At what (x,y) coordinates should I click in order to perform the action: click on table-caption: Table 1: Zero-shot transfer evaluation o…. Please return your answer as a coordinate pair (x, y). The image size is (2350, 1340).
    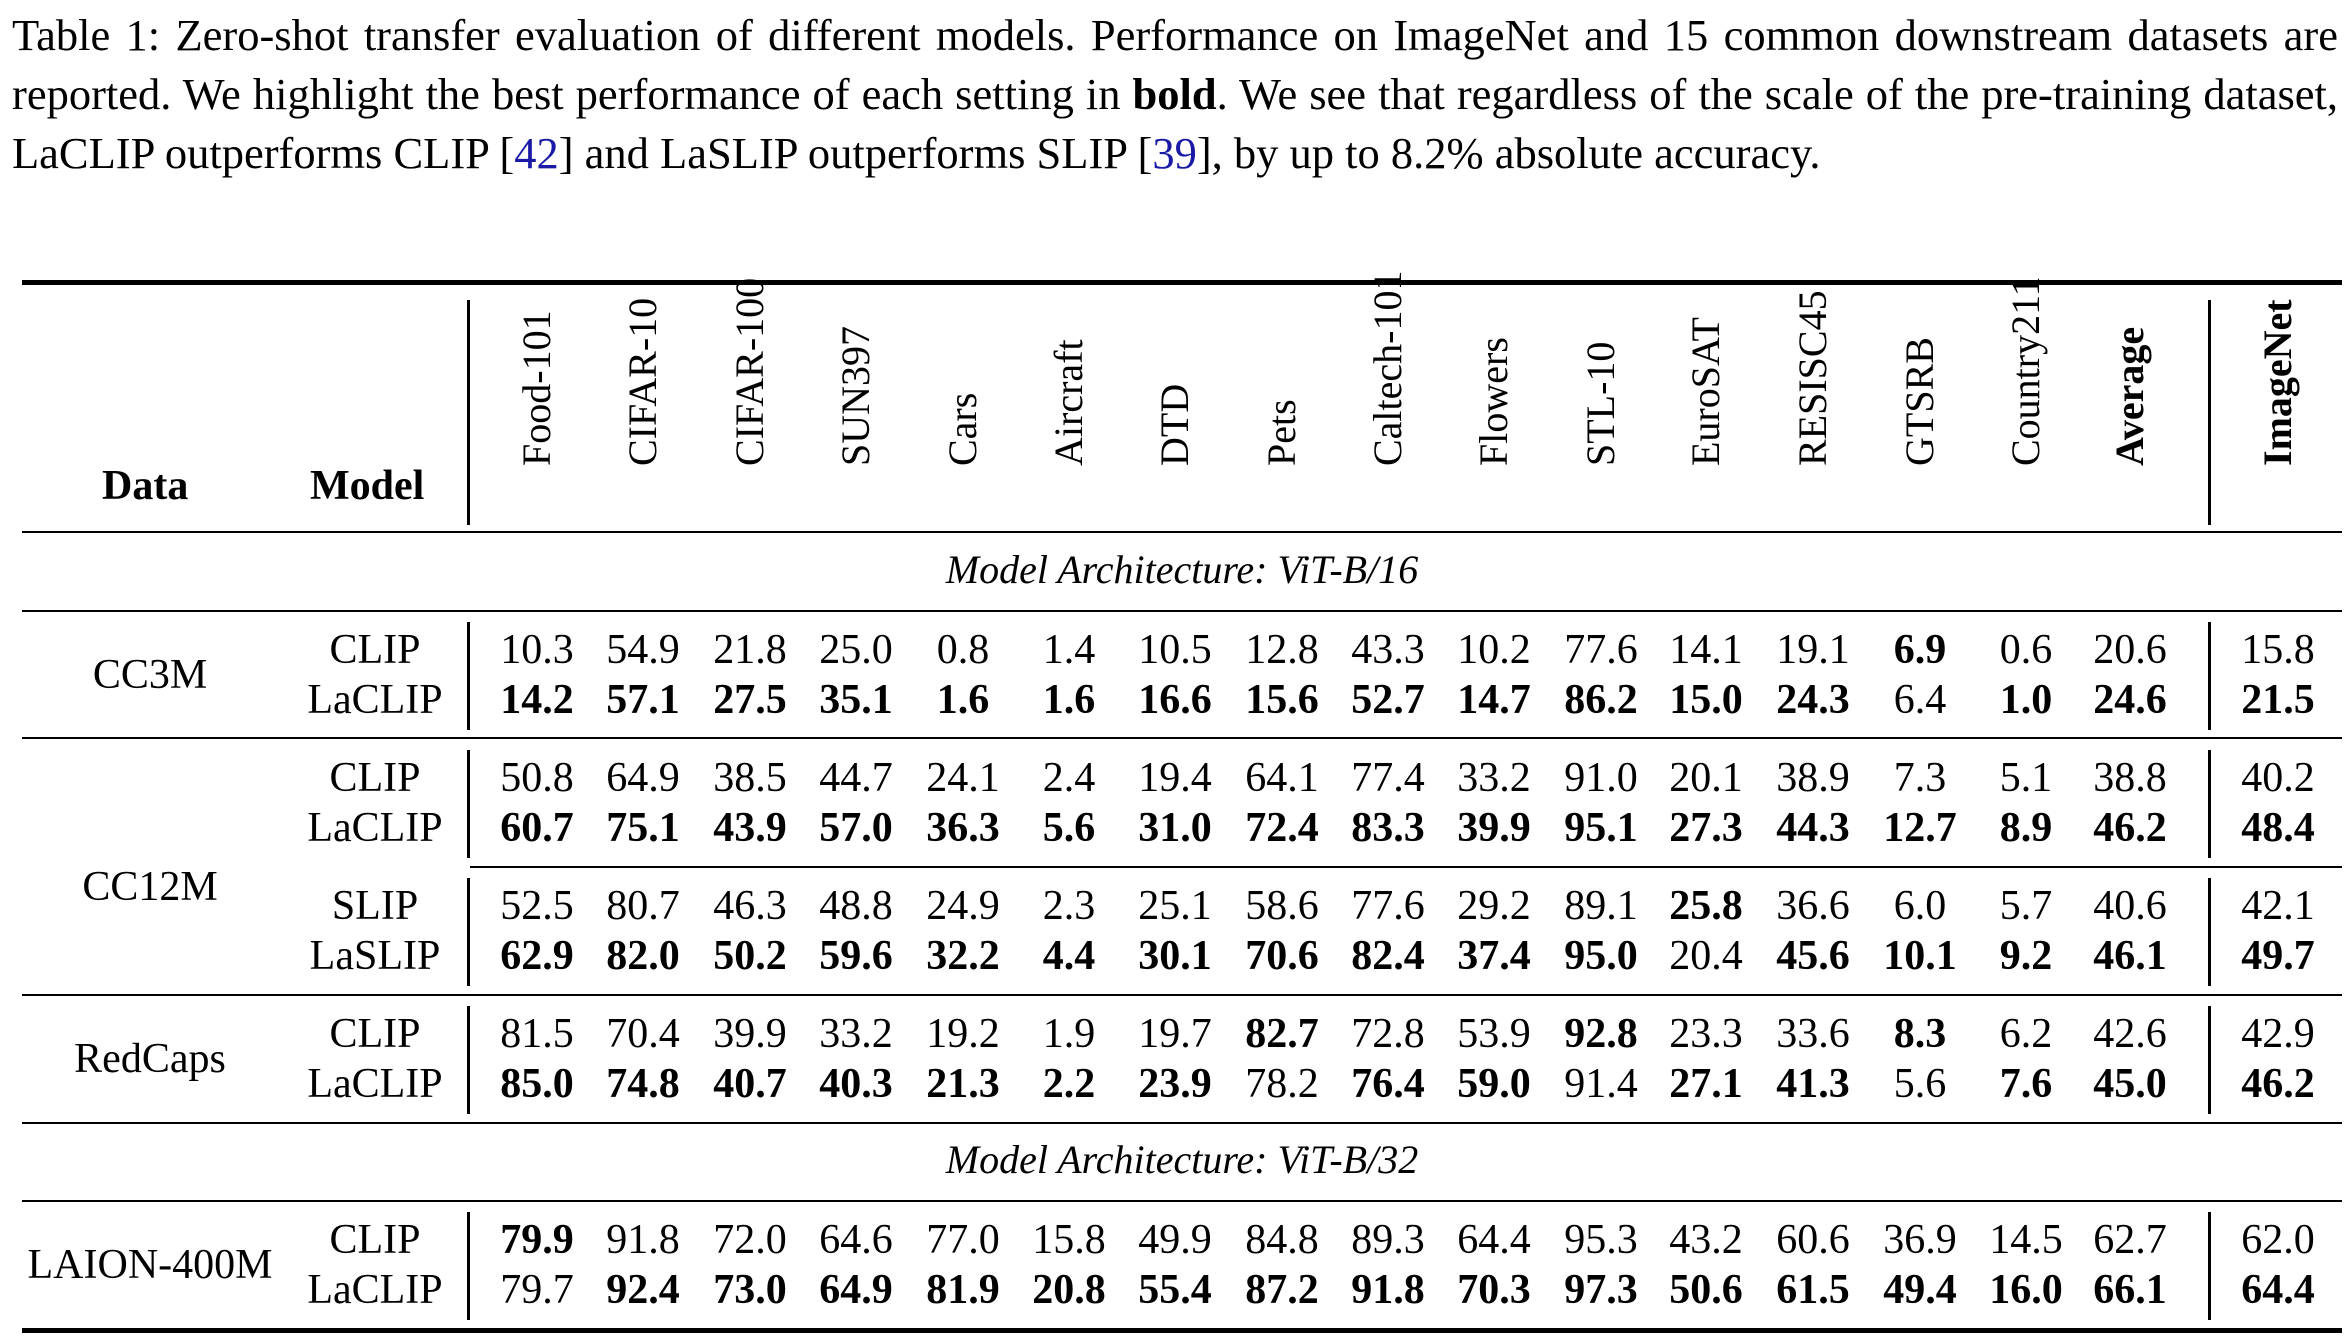
    Looking at the image, I should click on (1175, 94).